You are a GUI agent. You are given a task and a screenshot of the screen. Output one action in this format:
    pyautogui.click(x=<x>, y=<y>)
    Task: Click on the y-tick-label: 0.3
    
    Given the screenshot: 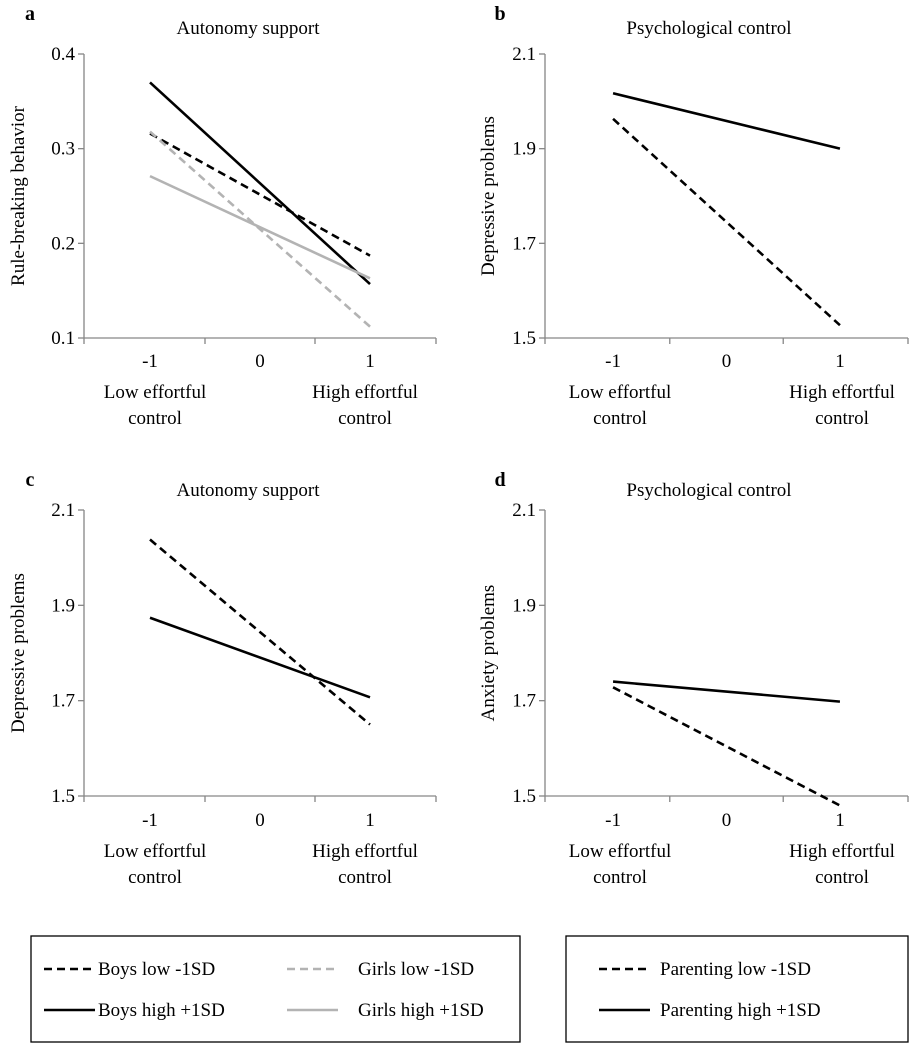 What is the action you would take?
    pyautogui.click(x=63, y=149)
    